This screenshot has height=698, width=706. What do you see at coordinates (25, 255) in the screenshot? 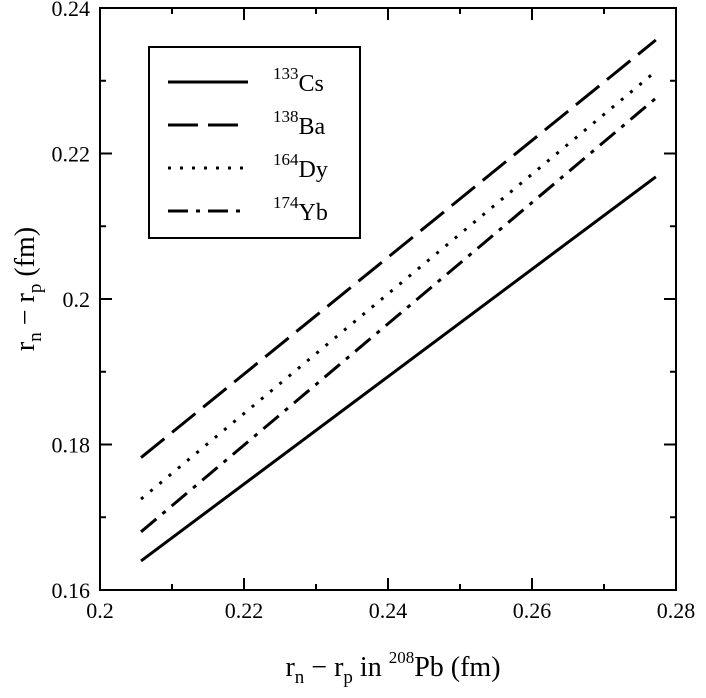
I see `y-title-fm: (fm)` at bounding box center [25, 255].